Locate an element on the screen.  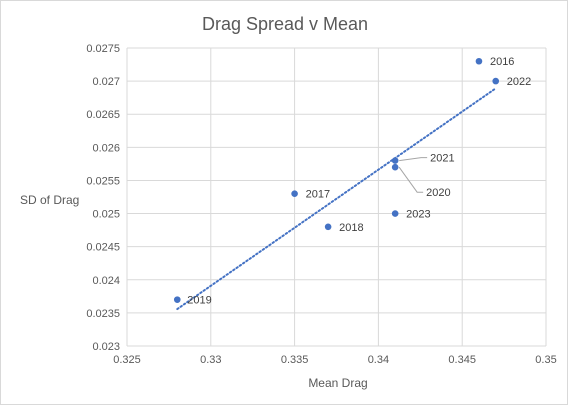
leader-line-2021 is located at coordinates (413, 159).